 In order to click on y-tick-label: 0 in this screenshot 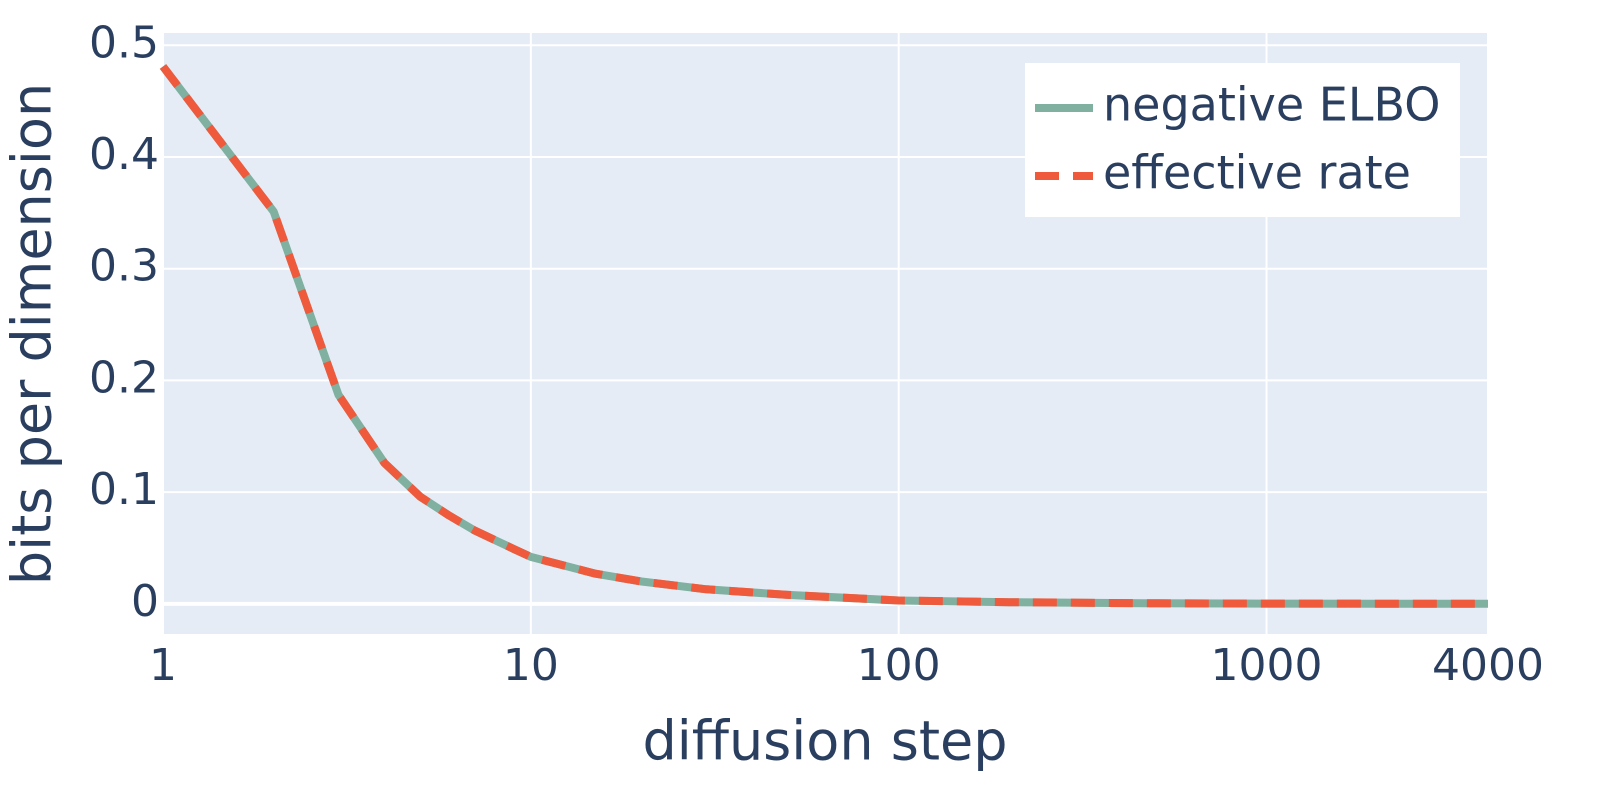, I will do `click(145, 601)`.